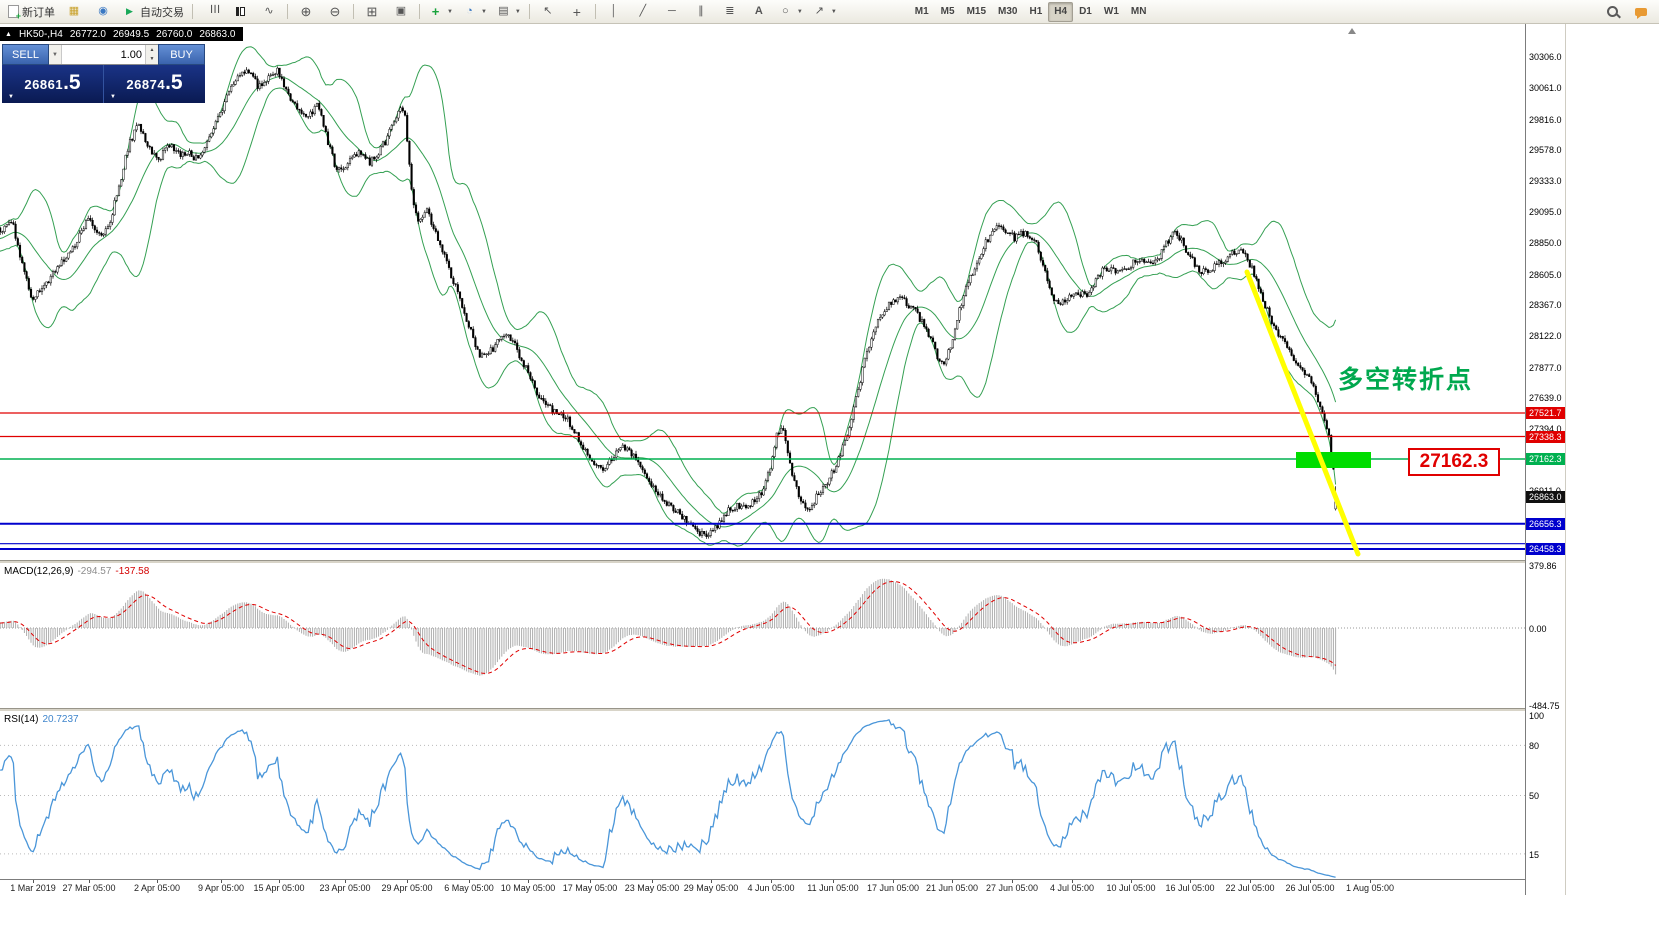 This screenshot has width=1659, height=950. I want to click on price-axis-label: 29333.0, so click(1545, 181).